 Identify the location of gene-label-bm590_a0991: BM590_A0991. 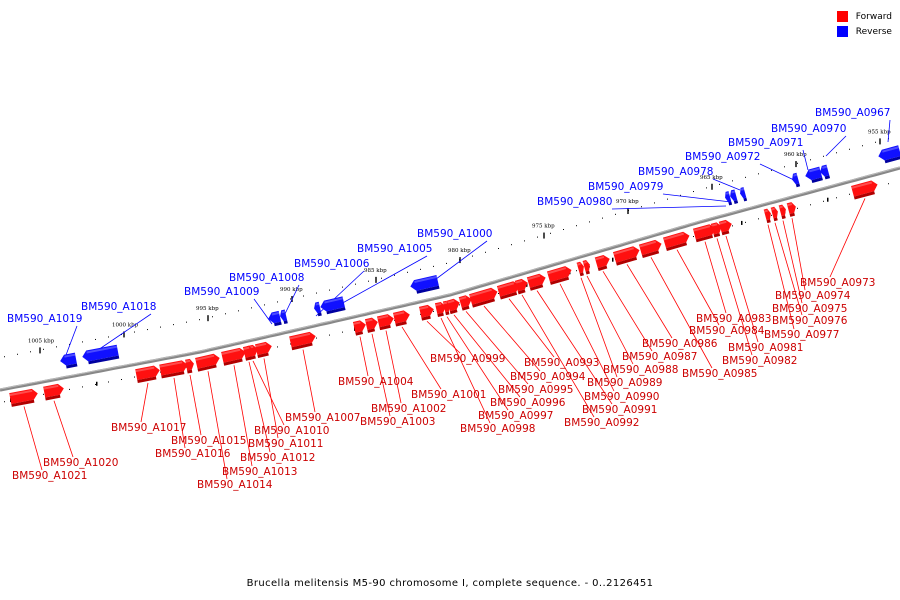
(619, 410).